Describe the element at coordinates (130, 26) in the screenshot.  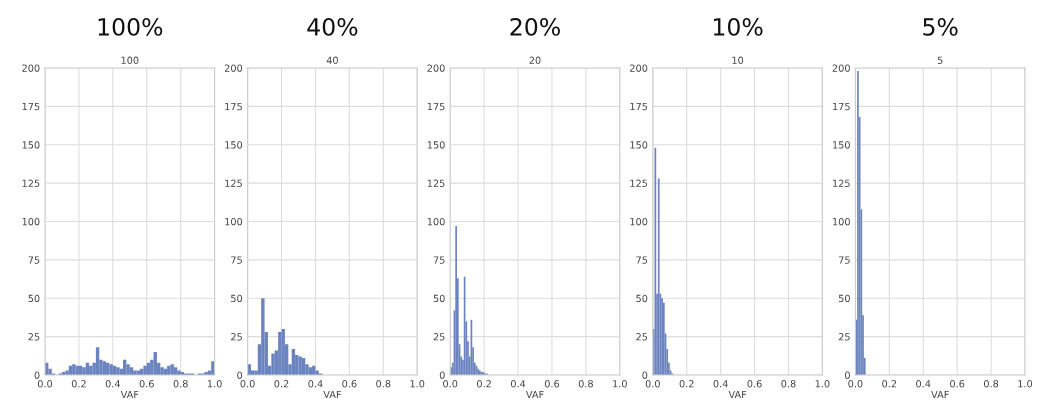
I see `chart-title: 100%` at that location.